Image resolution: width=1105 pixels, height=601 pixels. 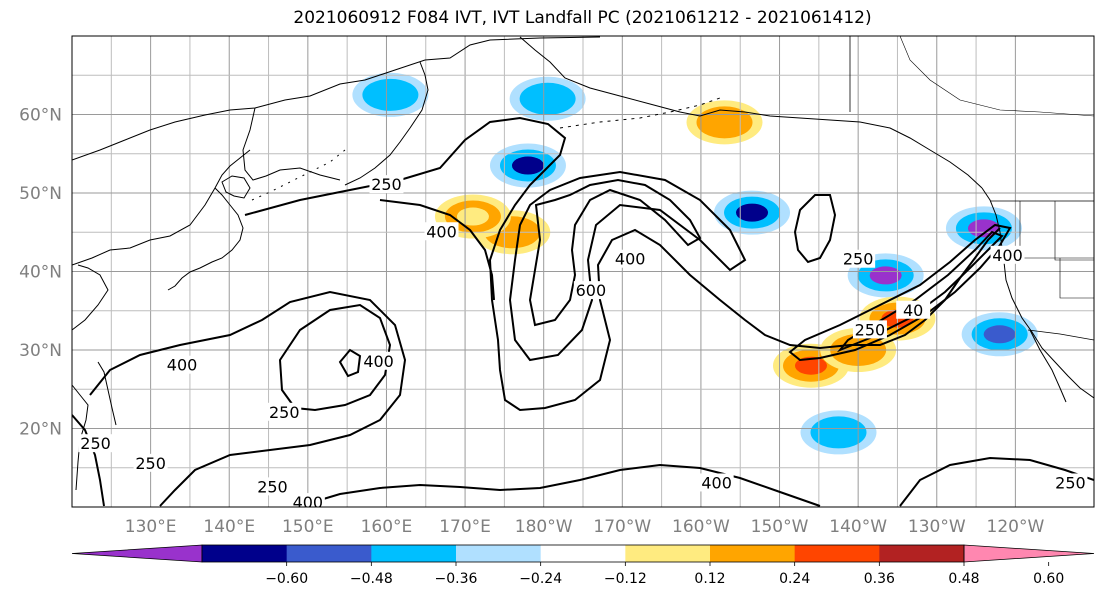 What do you see at coordinates (229, 527) in the screenshot?
I see `lon-tick-label: 140°E` at bounding box center [229, 527].